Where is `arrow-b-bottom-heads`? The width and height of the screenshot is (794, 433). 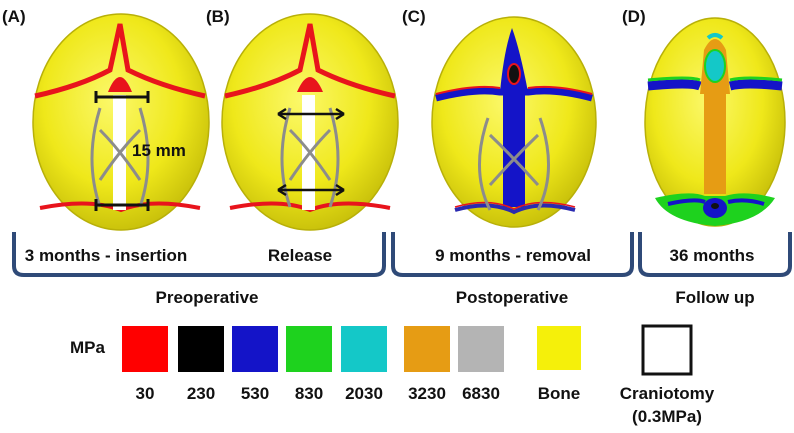 arrow-b-bottom-heads is located at coordinates (311, 190).